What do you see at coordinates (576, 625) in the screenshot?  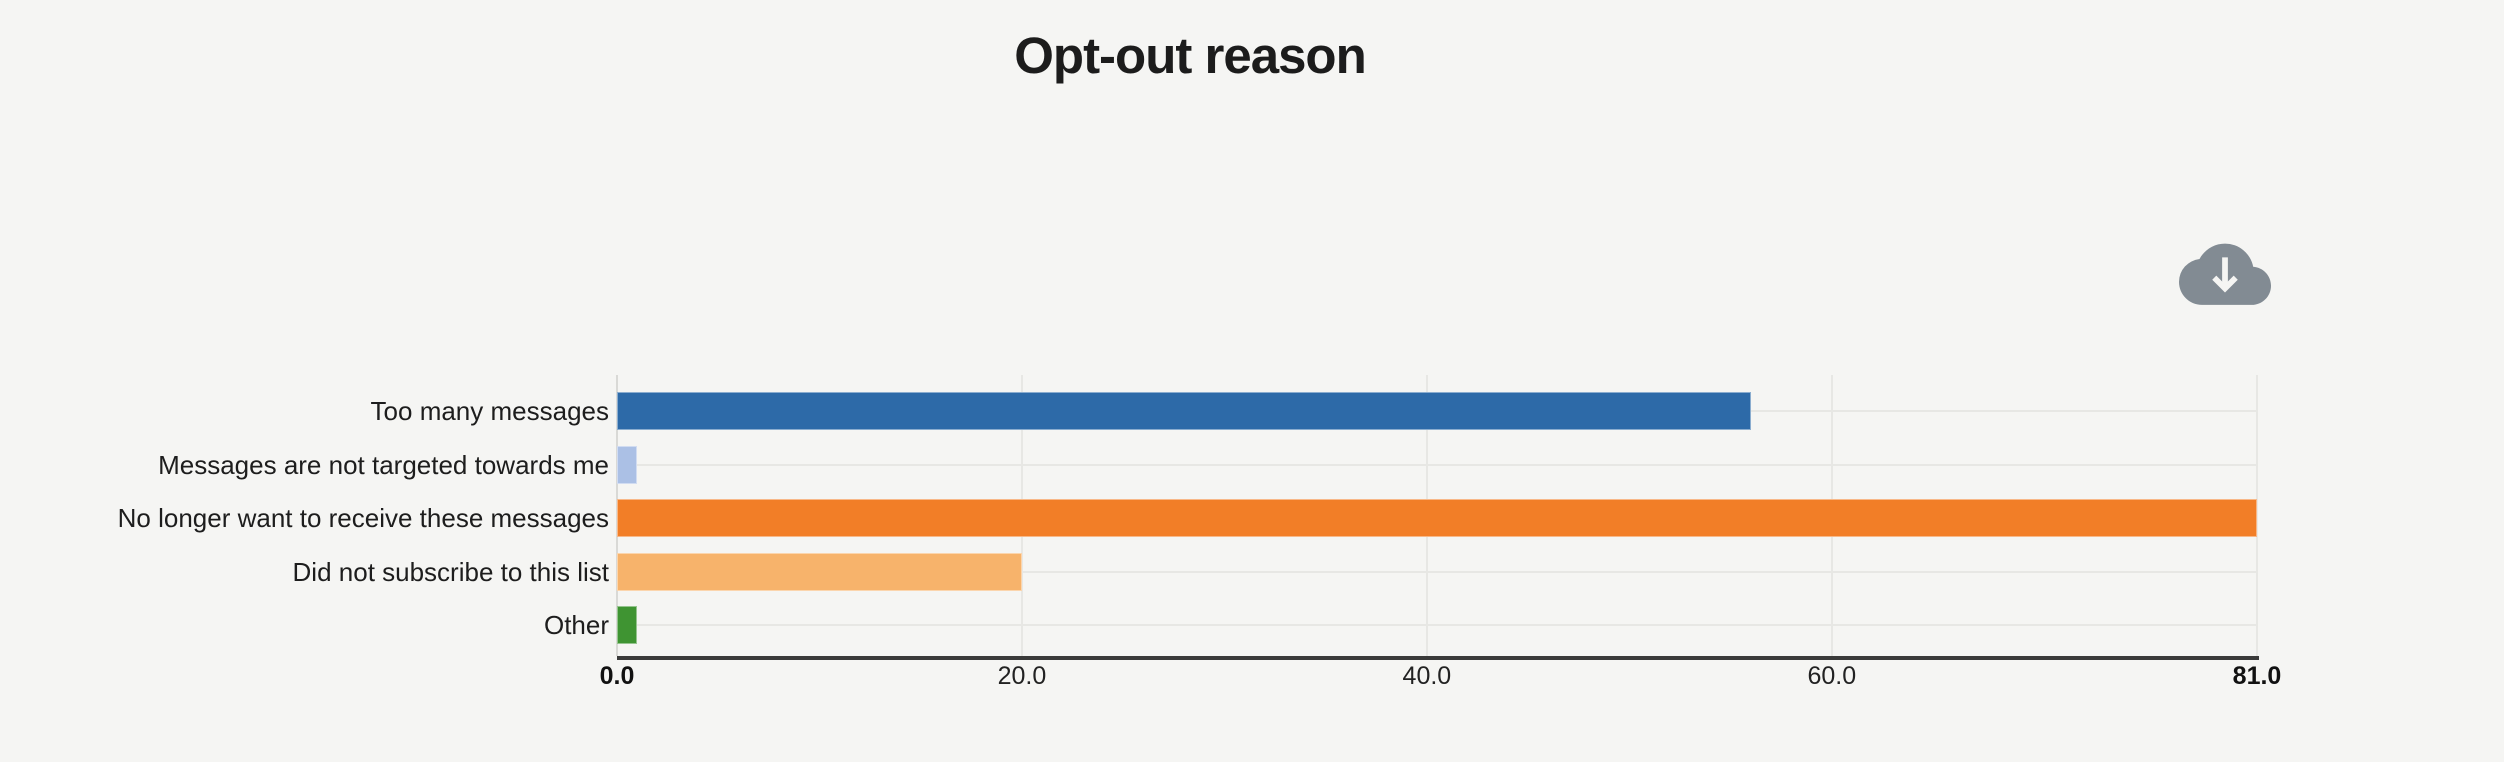 I see `category-label: Other` at bounding box center [576, 625].